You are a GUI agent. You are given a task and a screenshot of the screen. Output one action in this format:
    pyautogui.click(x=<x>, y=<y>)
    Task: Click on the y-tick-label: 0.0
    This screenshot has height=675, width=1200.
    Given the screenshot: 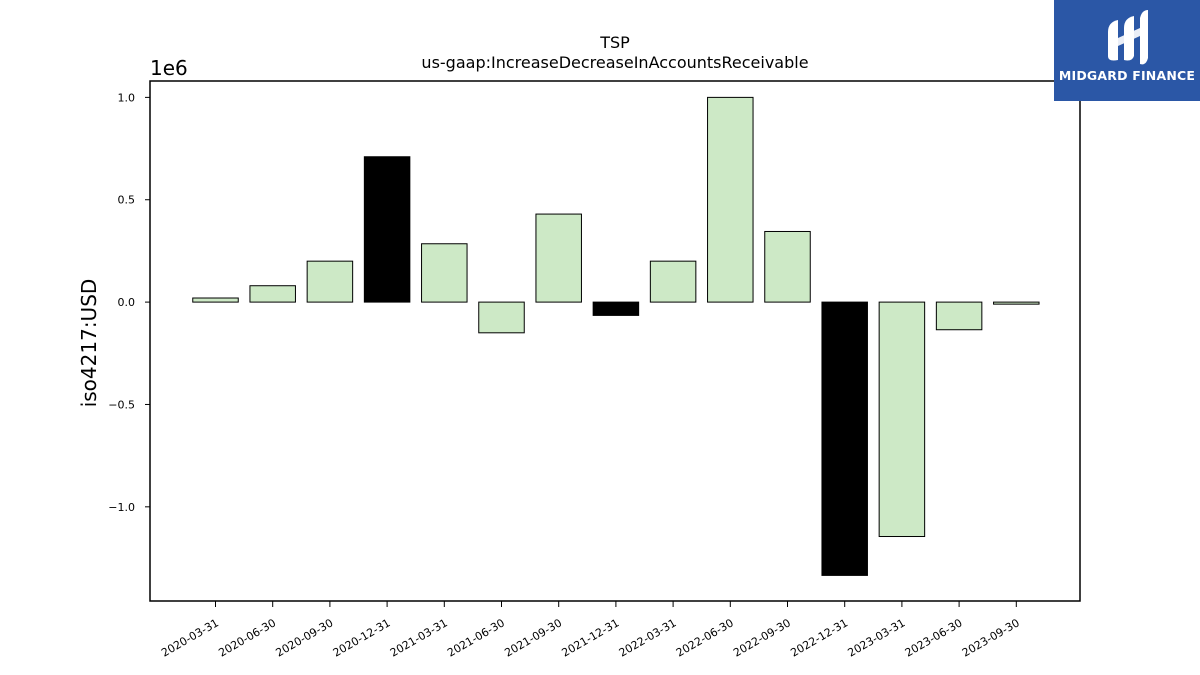 What is the action you would take?
    pyautogui.click(x=127, y=302)
    